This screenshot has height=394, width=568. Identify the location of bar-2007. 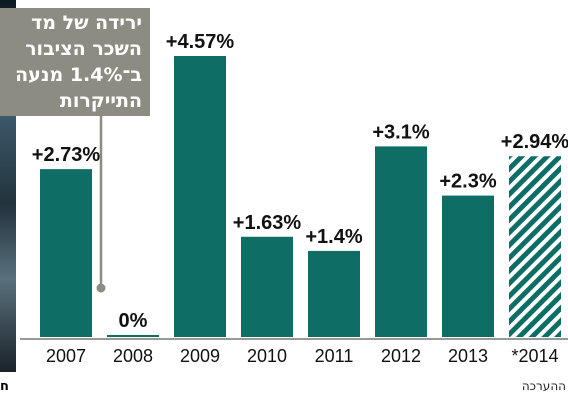
(66, 253).